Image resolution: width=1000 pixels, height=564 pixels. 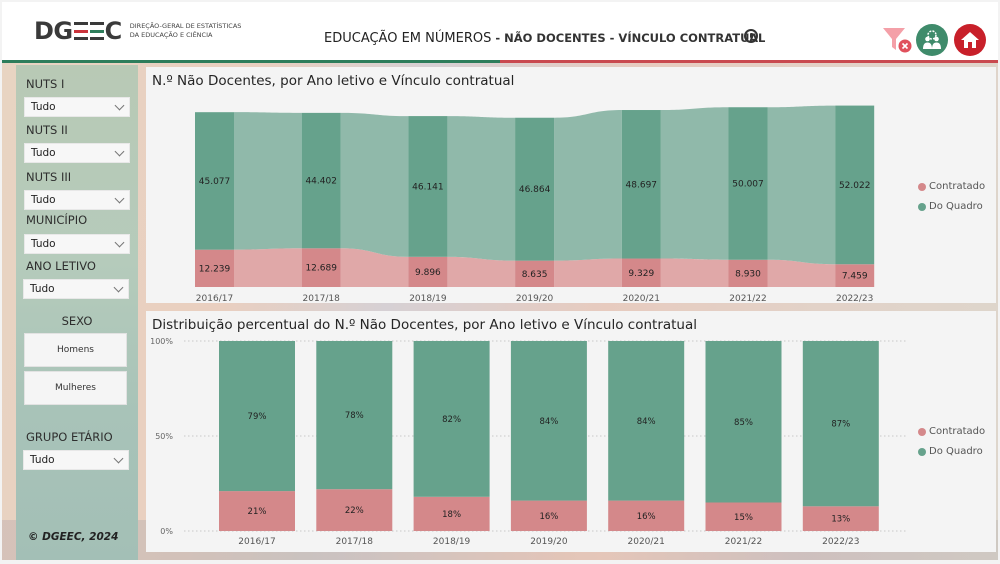 What do you see at coordinates (77, 244) in the screenshot?
I see `municipio-dropdown: Tudo` at bounding box center [77, 244].